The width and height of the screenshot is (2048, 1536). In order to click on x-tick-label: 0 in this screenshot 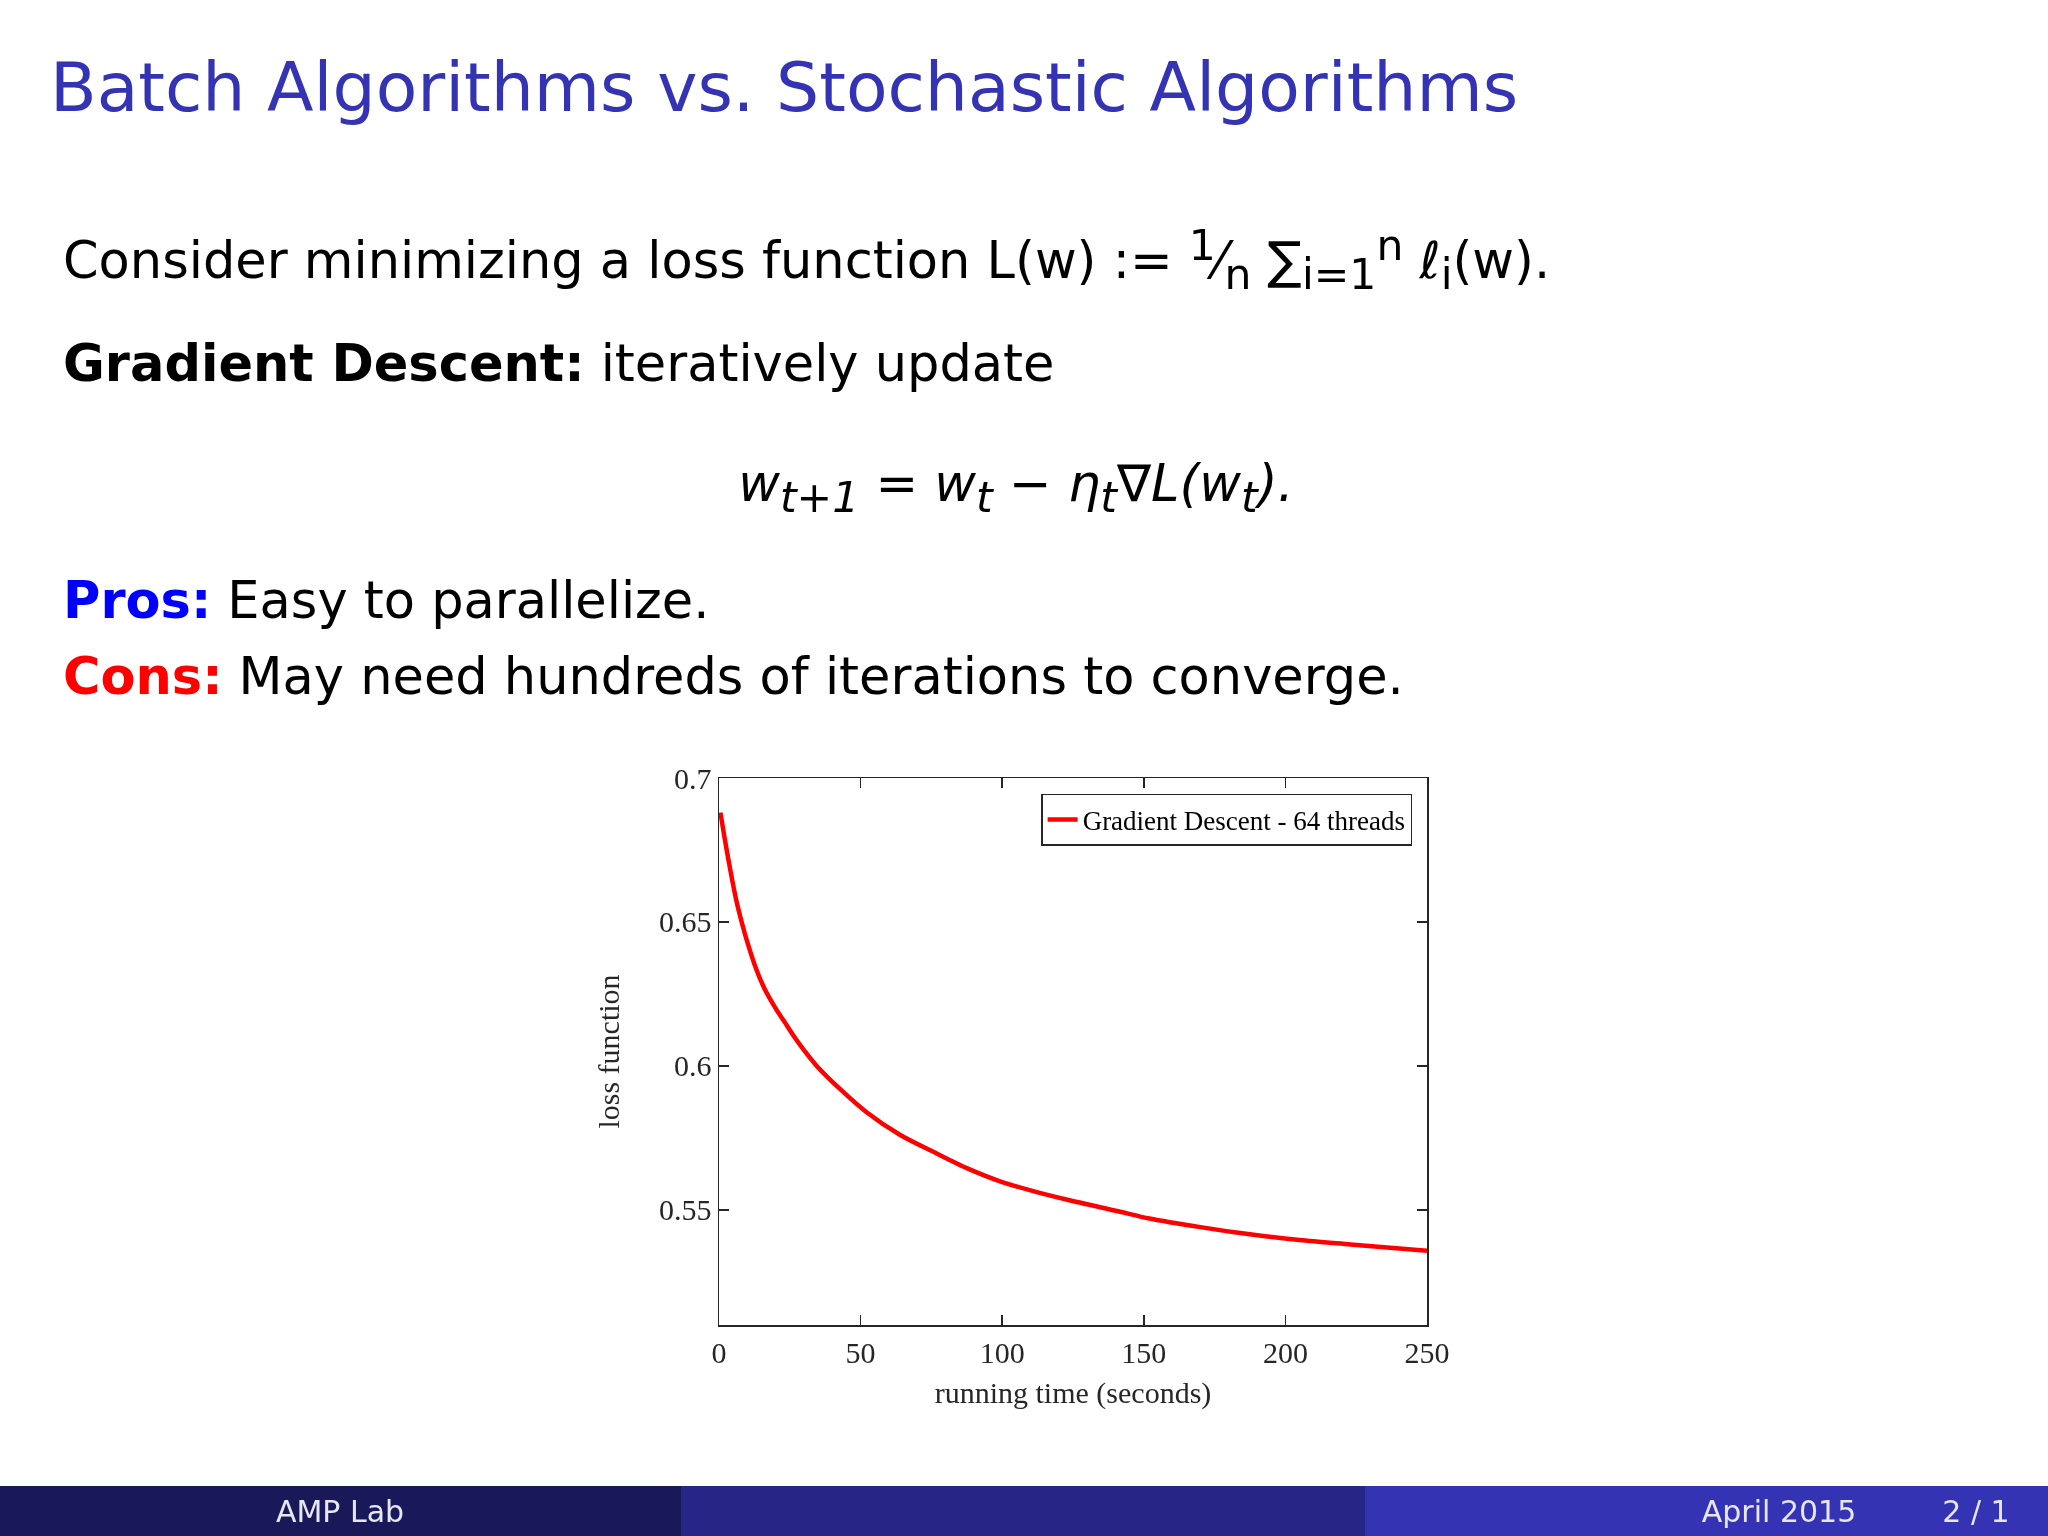, I will do `click(719, 1352)`.